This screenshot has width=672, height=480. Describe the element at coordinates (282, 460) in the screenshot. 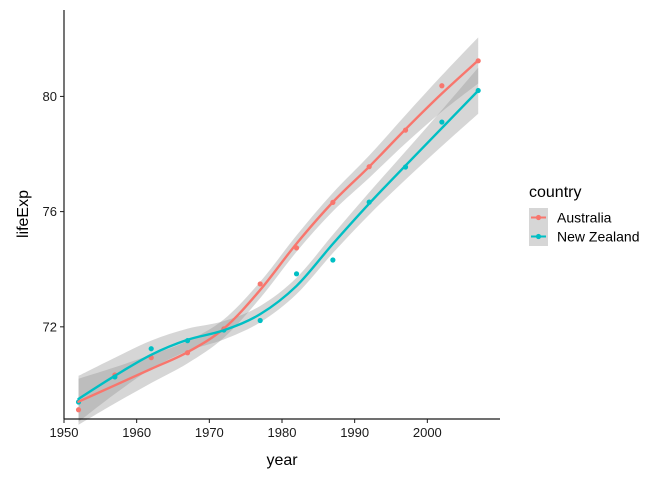

I see `x-axis-title: year` at that location.